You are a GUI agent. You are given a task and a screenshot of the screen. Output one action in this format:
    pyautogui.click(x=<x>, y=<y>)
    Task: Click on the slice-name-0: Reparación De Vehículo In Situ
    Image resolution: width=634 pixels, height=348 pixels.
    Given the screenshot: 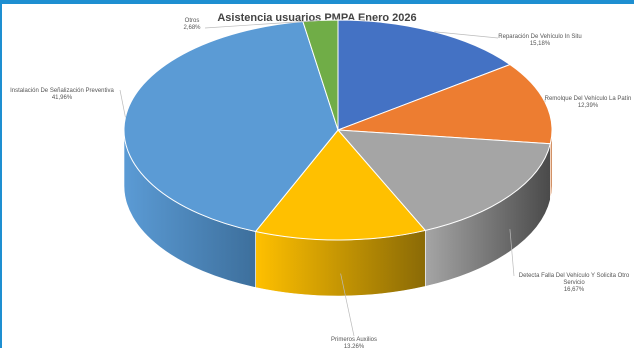 What is the action you would take?
    pyautogui.click(x=539, y=37)
    